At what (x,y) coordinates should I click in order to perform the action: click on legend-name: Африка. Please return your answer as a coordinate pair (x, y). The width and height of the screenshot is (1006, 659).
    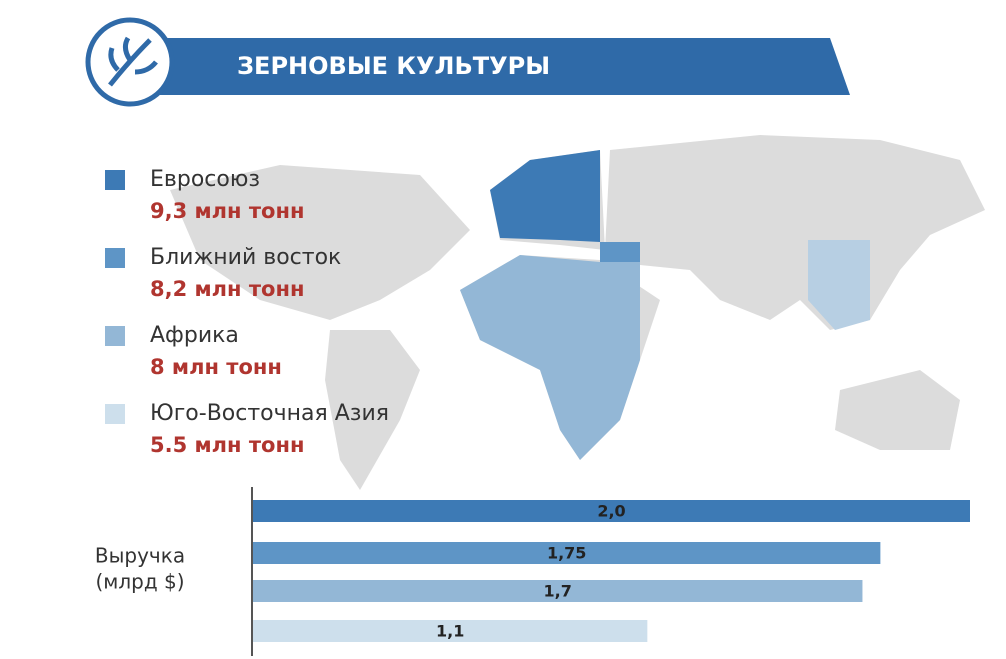
    Looking at the image, I should click on (194, 335).